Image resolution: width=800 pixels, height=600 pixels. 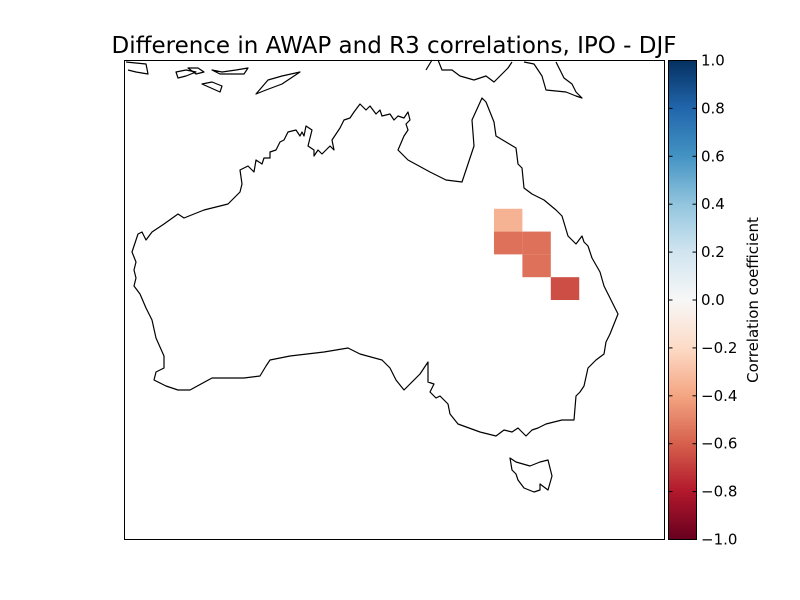 What do you see at coordinates (713, 252) in the screenshot?
I see `colorbar-tick-label: 0.2` at bounding box center [713, 252].